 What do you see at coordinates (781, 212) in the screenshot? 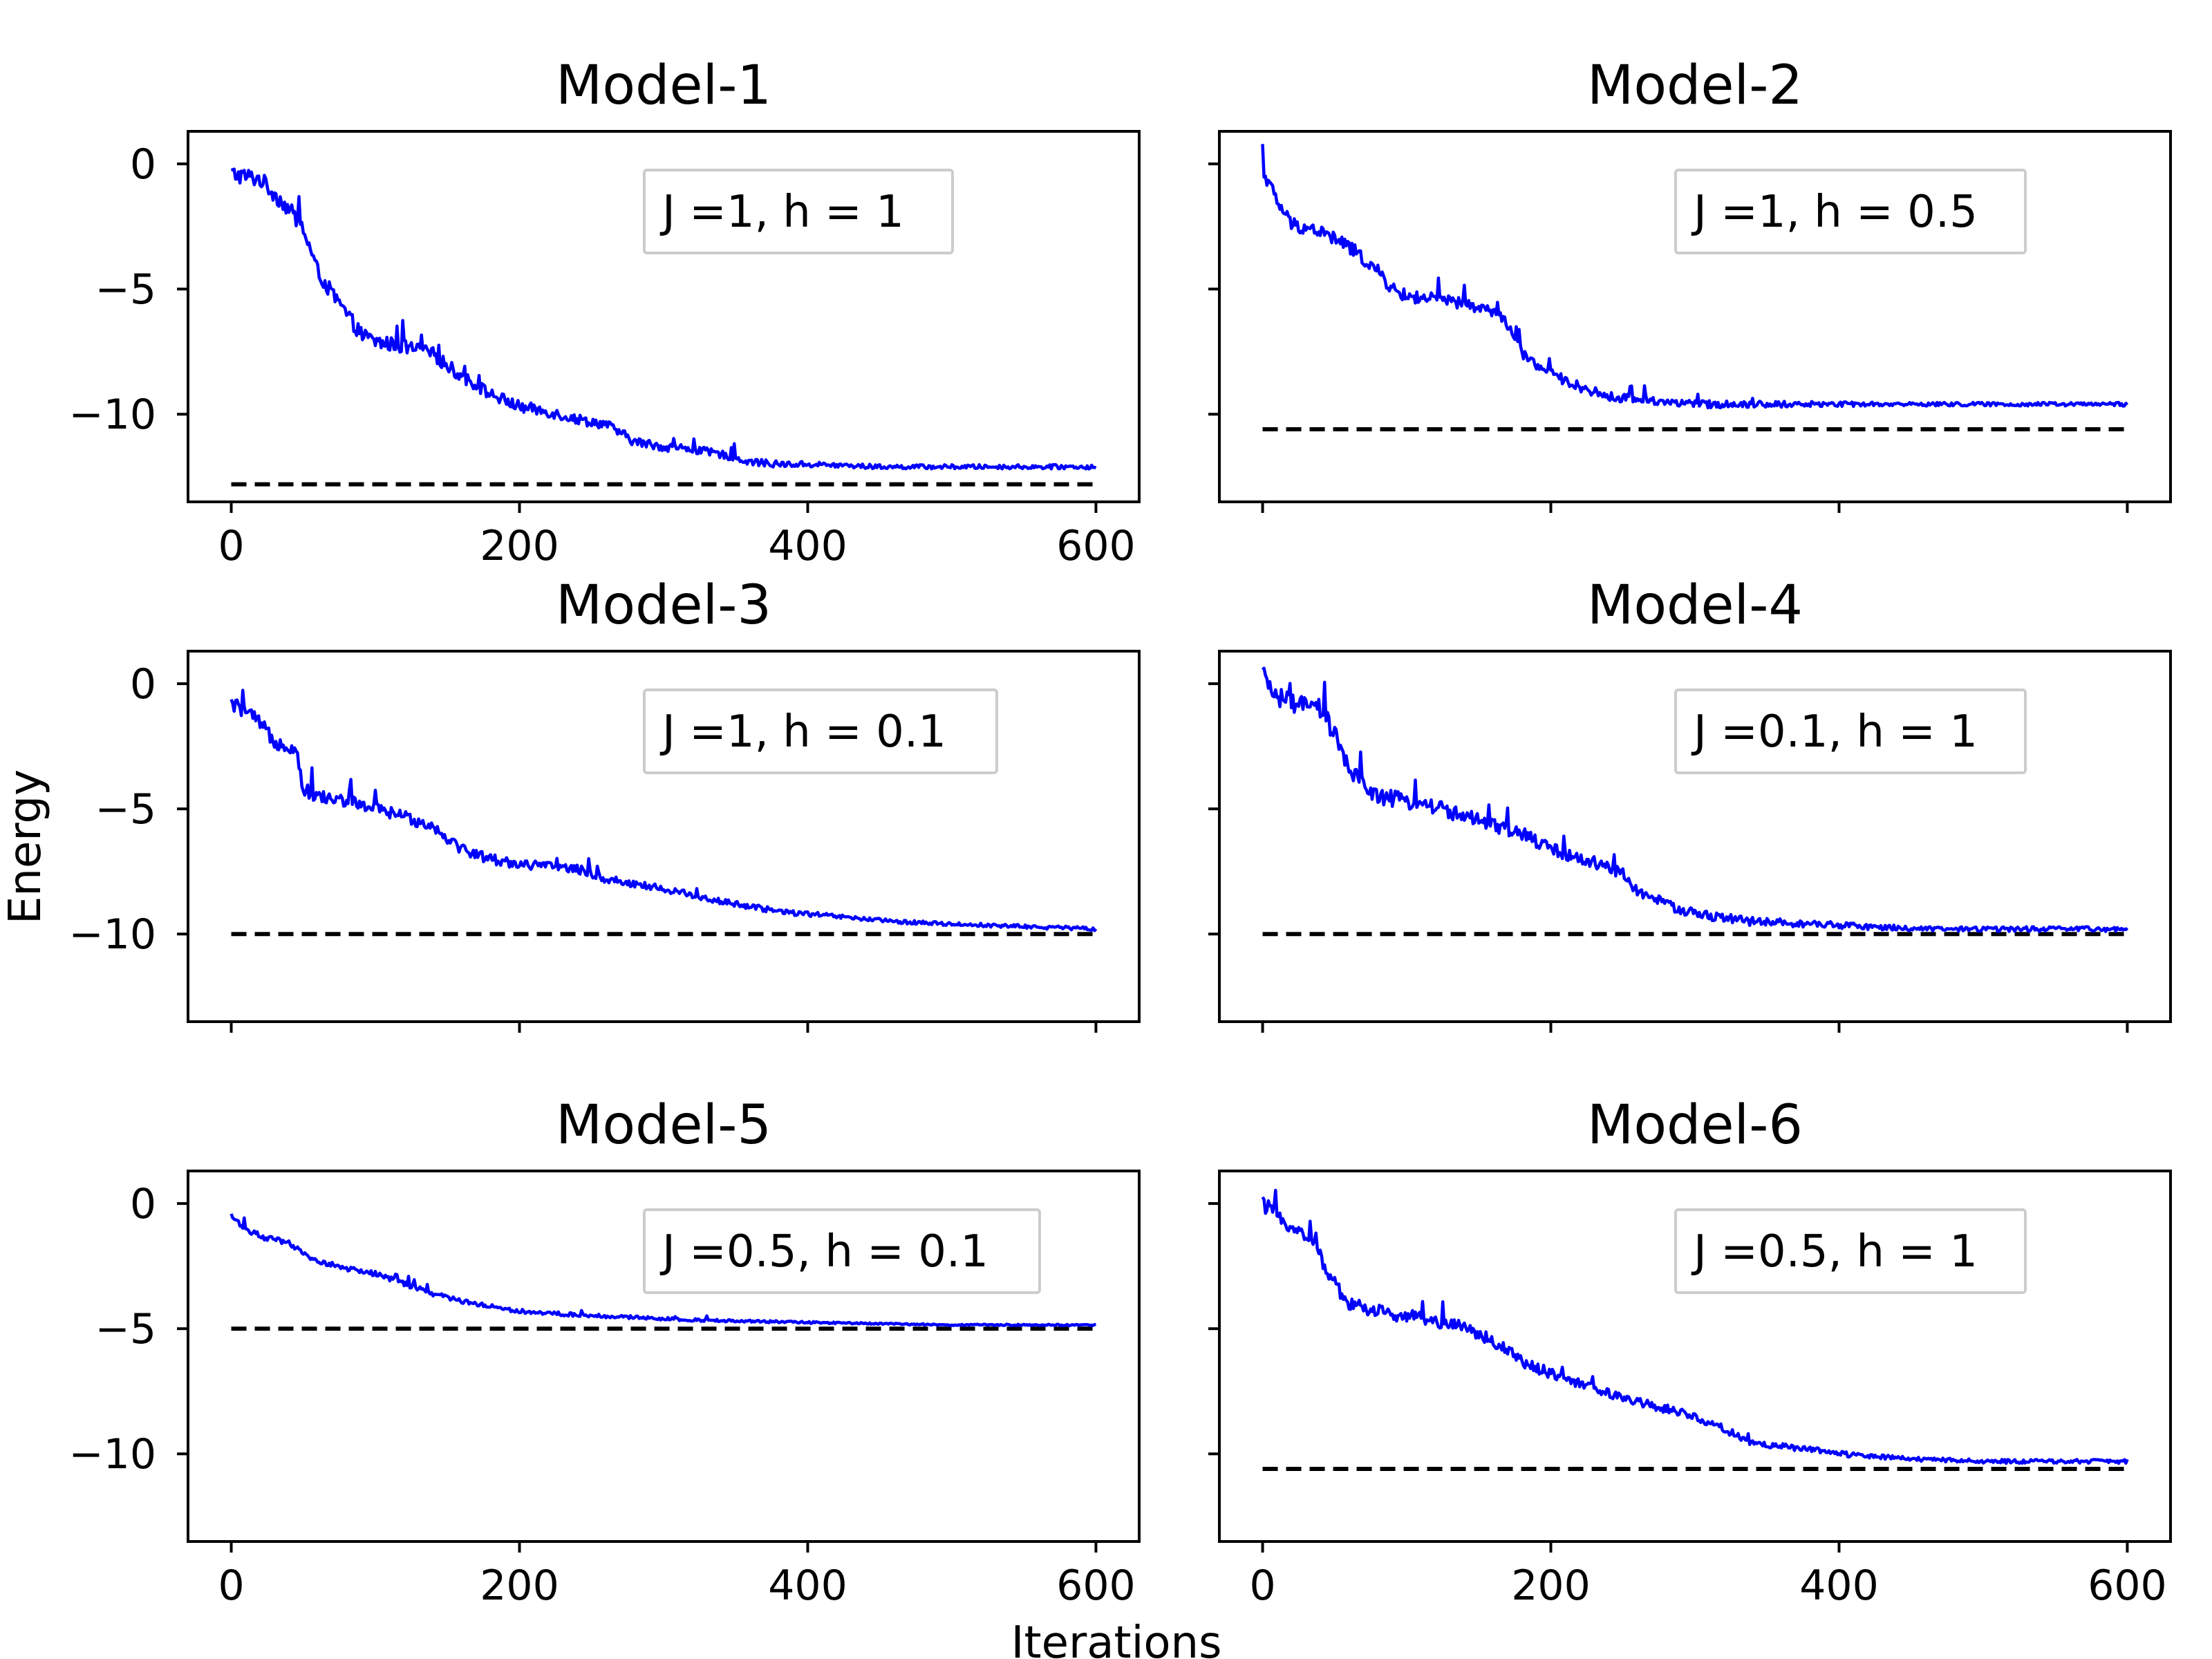
I see `legend-text: J =1, h = 1` at bounding box center [781, 212].